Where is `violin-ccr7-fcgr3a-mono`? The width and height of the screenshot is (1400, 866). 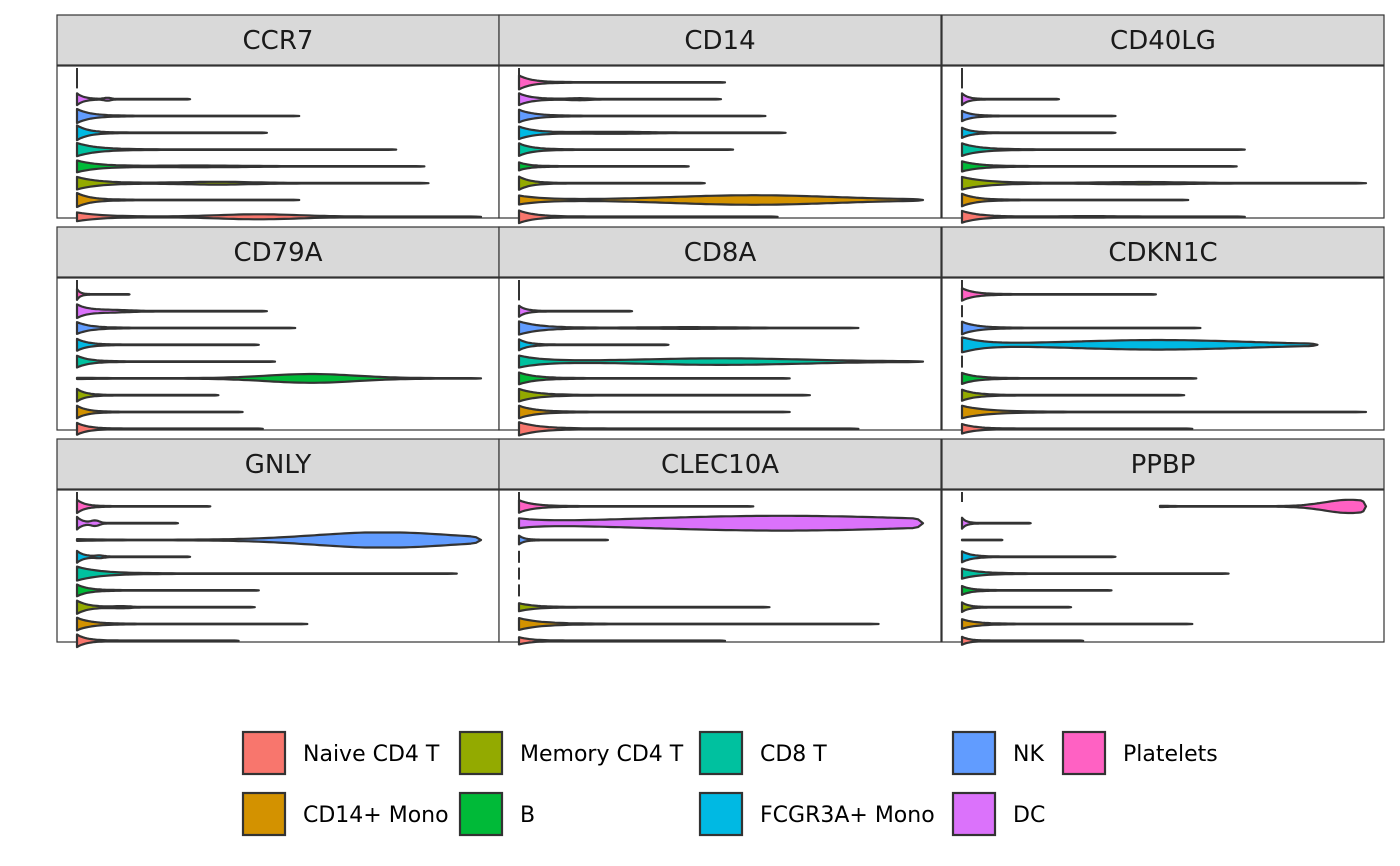 violin-ccr7-fcgr3a-mono is located at coordinates (171, 133).